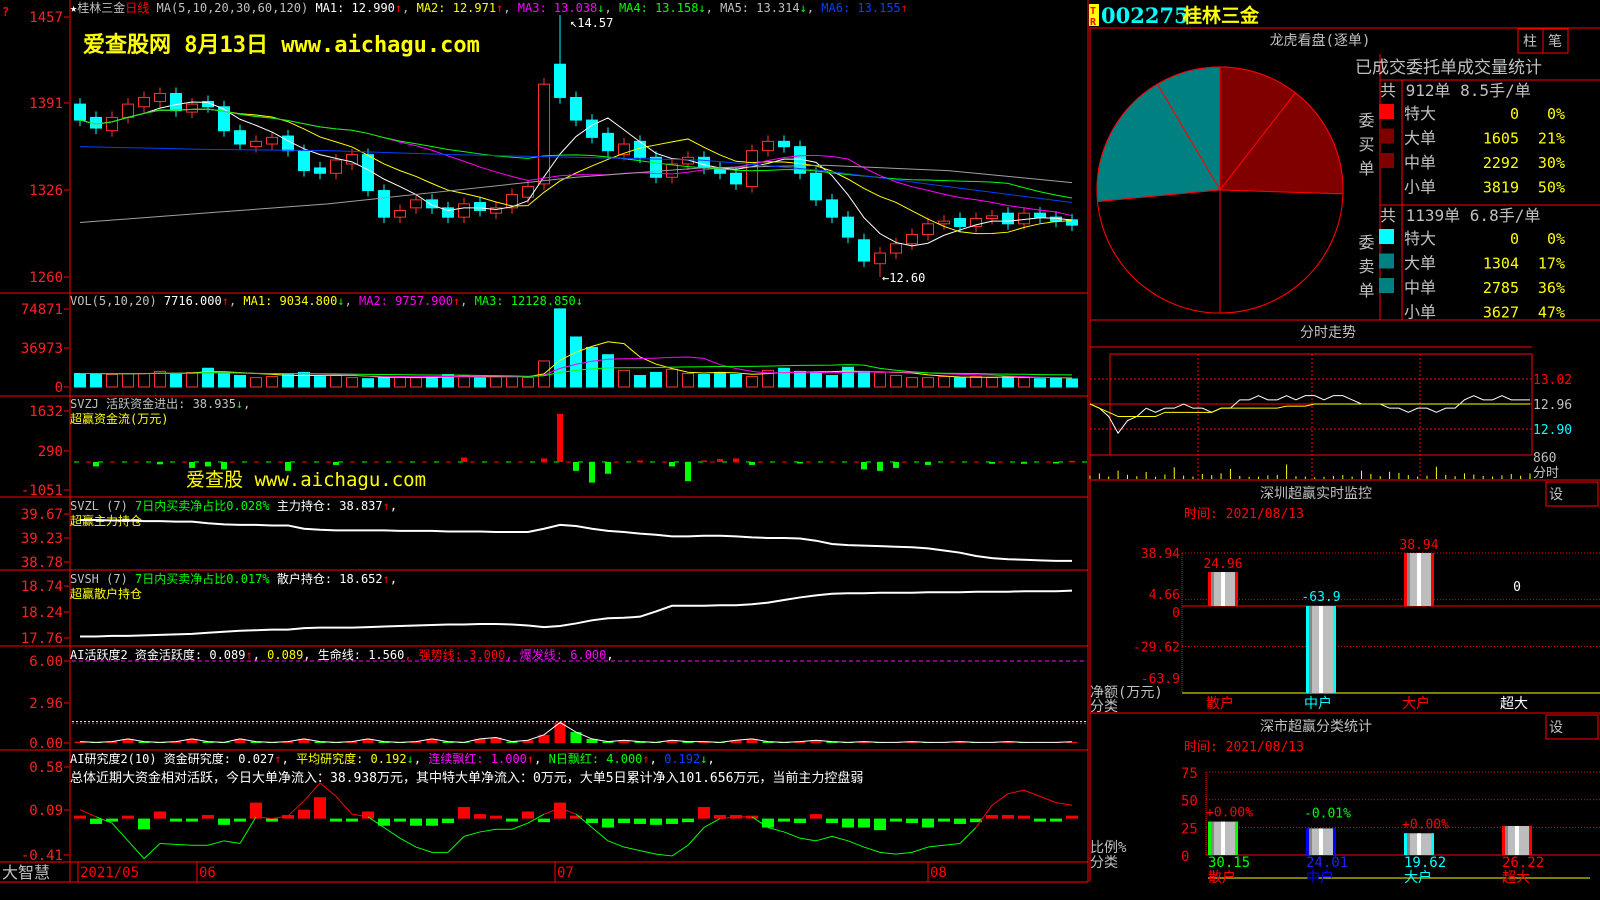  Describe the element at coordinates (1530, 840) in the screenshot. I see `classify-bar-edge` at that location.